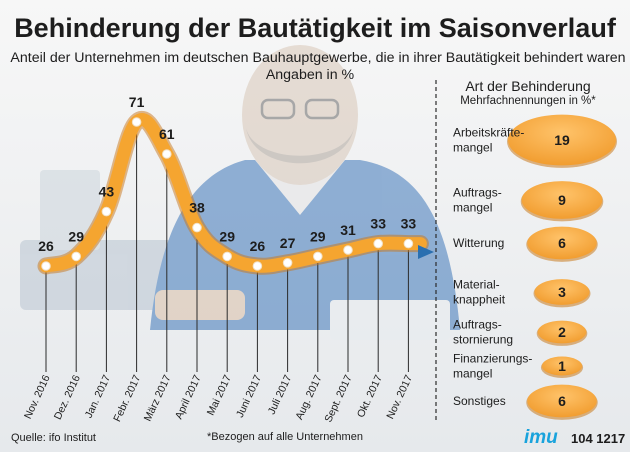 The height and width of the screenshot is (452, 630). I want to click on bubble-label: Sonstiges, so click(479, 401).